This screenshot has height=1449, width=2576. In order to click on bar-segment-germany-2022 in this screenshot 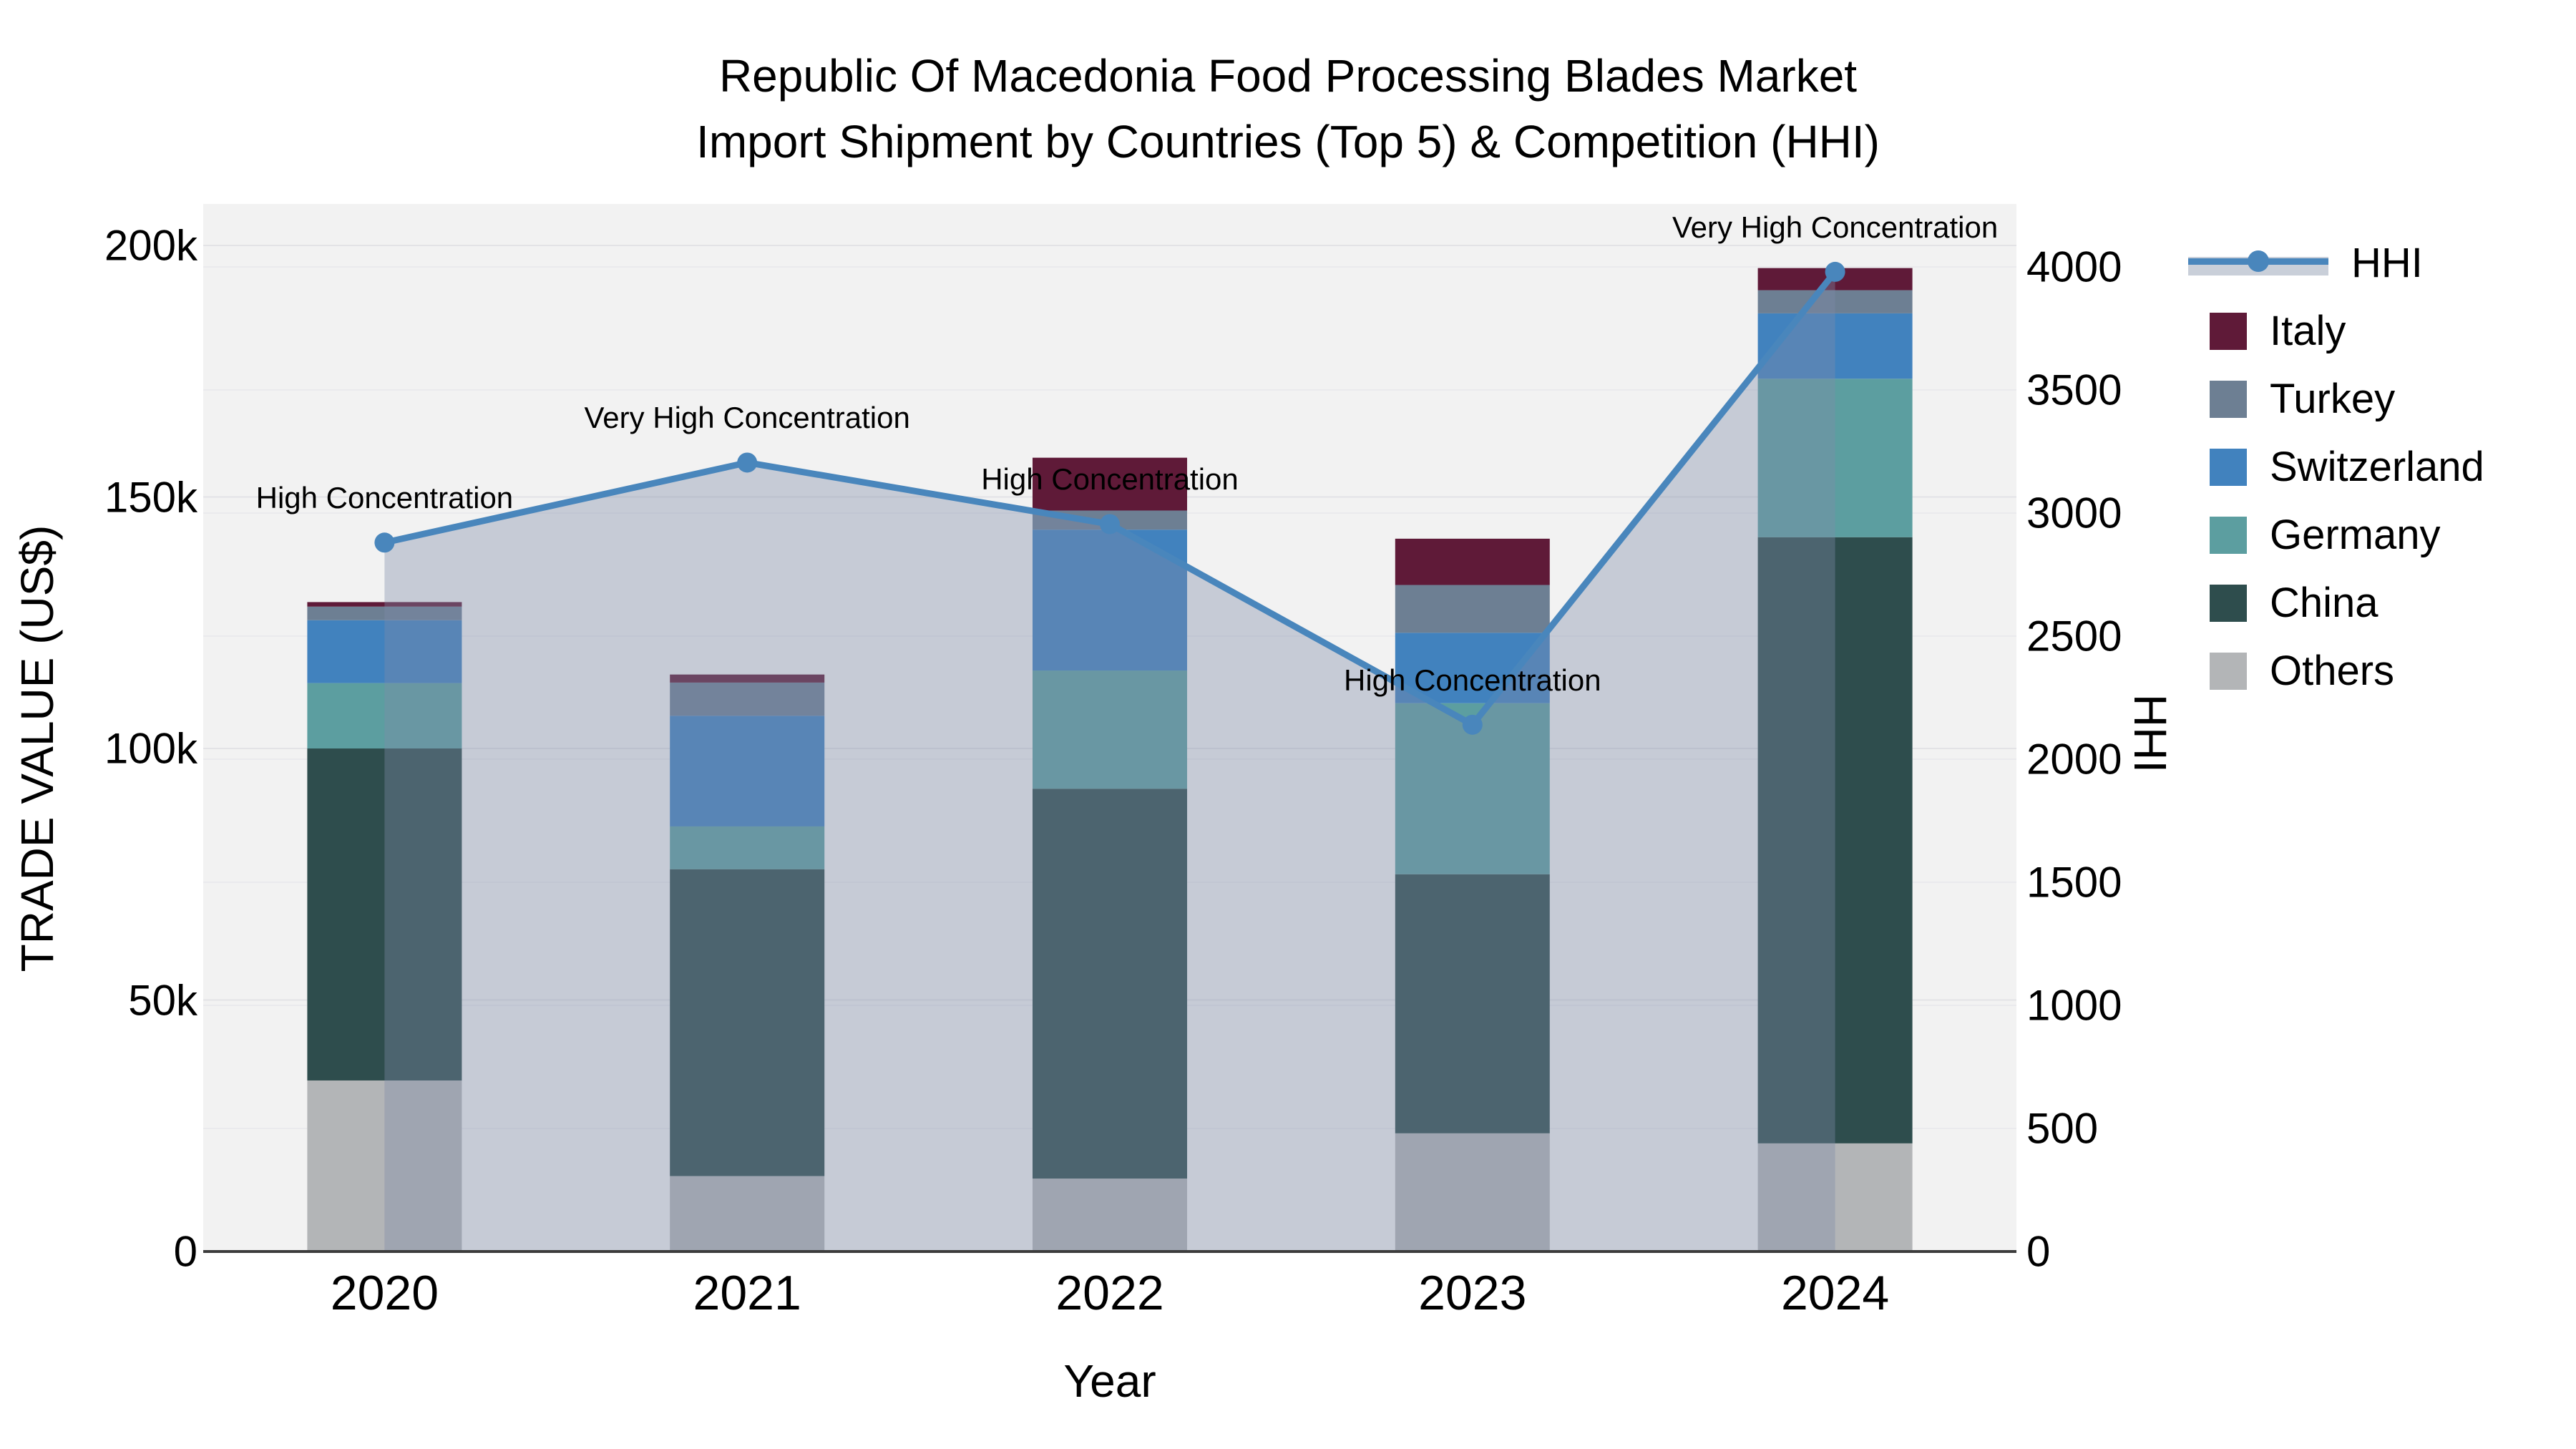, I will do `click(1110, 729)`.